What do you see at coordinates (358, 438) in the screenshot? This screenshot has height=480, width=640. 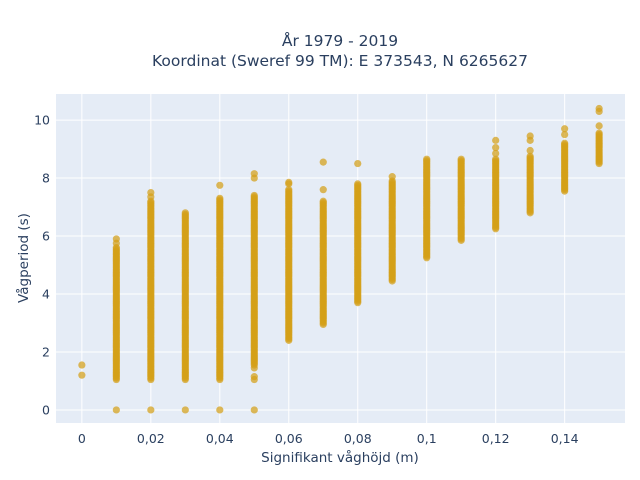 I see `x-tick-label: 0,08` at bounding box center [358, 438].